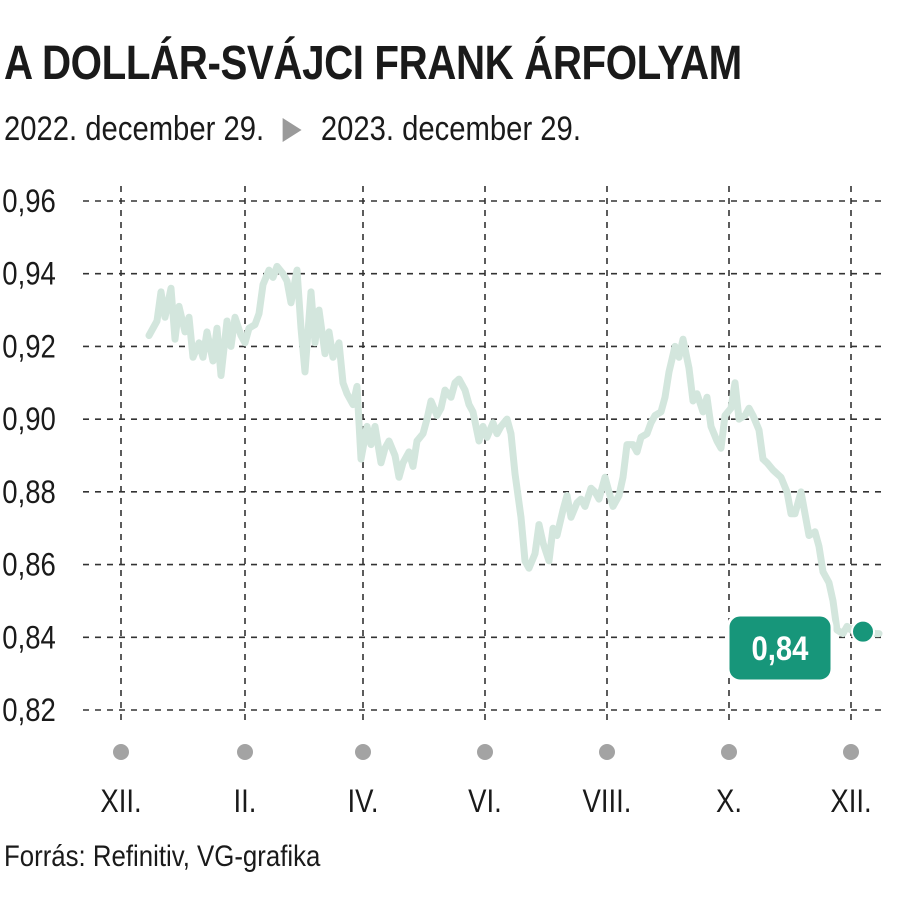 This screenshot has width=900, height=900. I want to click on y-axis: 0,96 0,94 0,92 0,90 0,88 0,86 0,84 0,82, so click(29, 456).